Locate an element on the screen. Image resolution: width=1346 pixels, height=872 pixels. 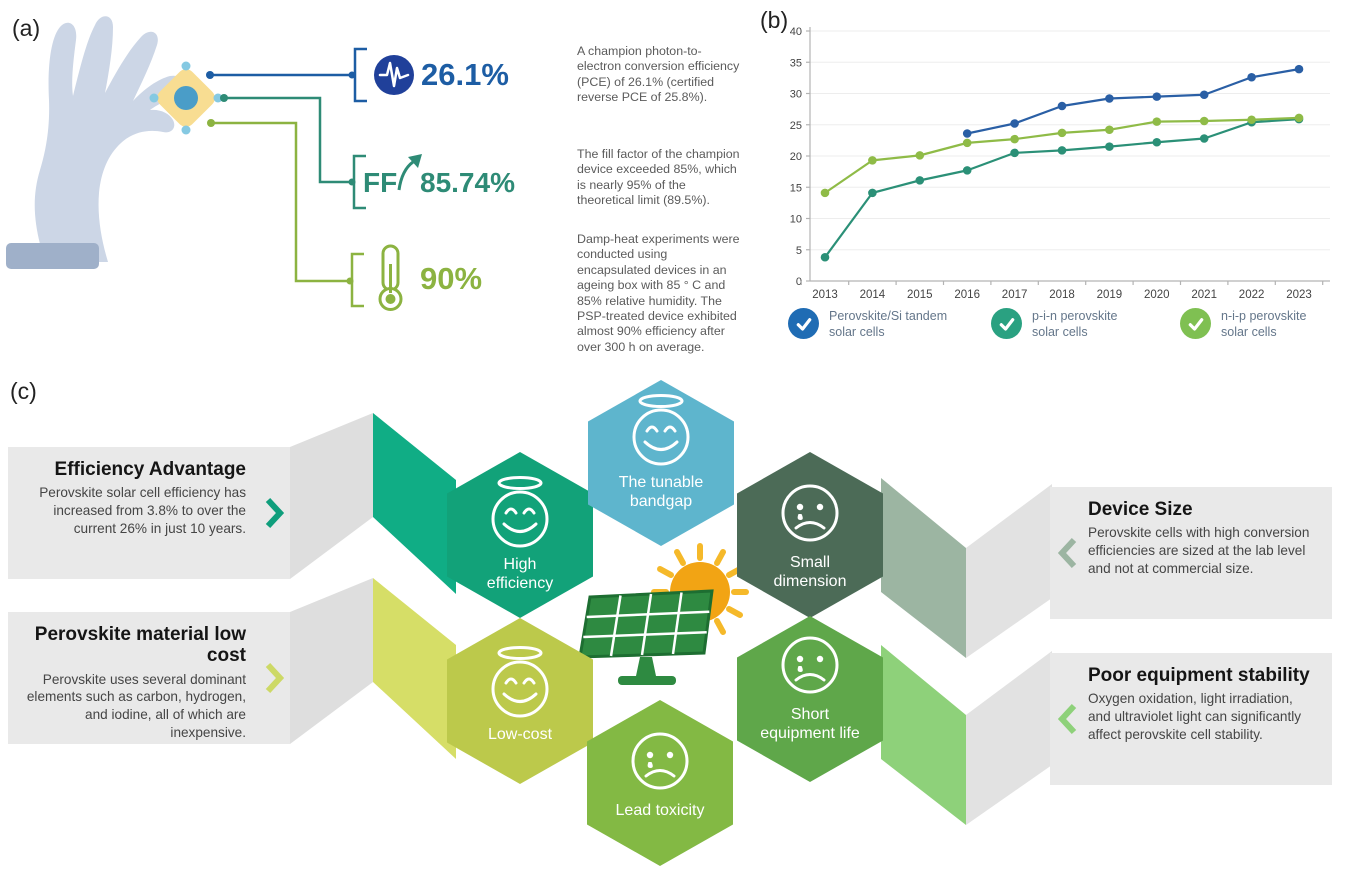
solar-panel-sun-icon is located at coordinates (663, 614).